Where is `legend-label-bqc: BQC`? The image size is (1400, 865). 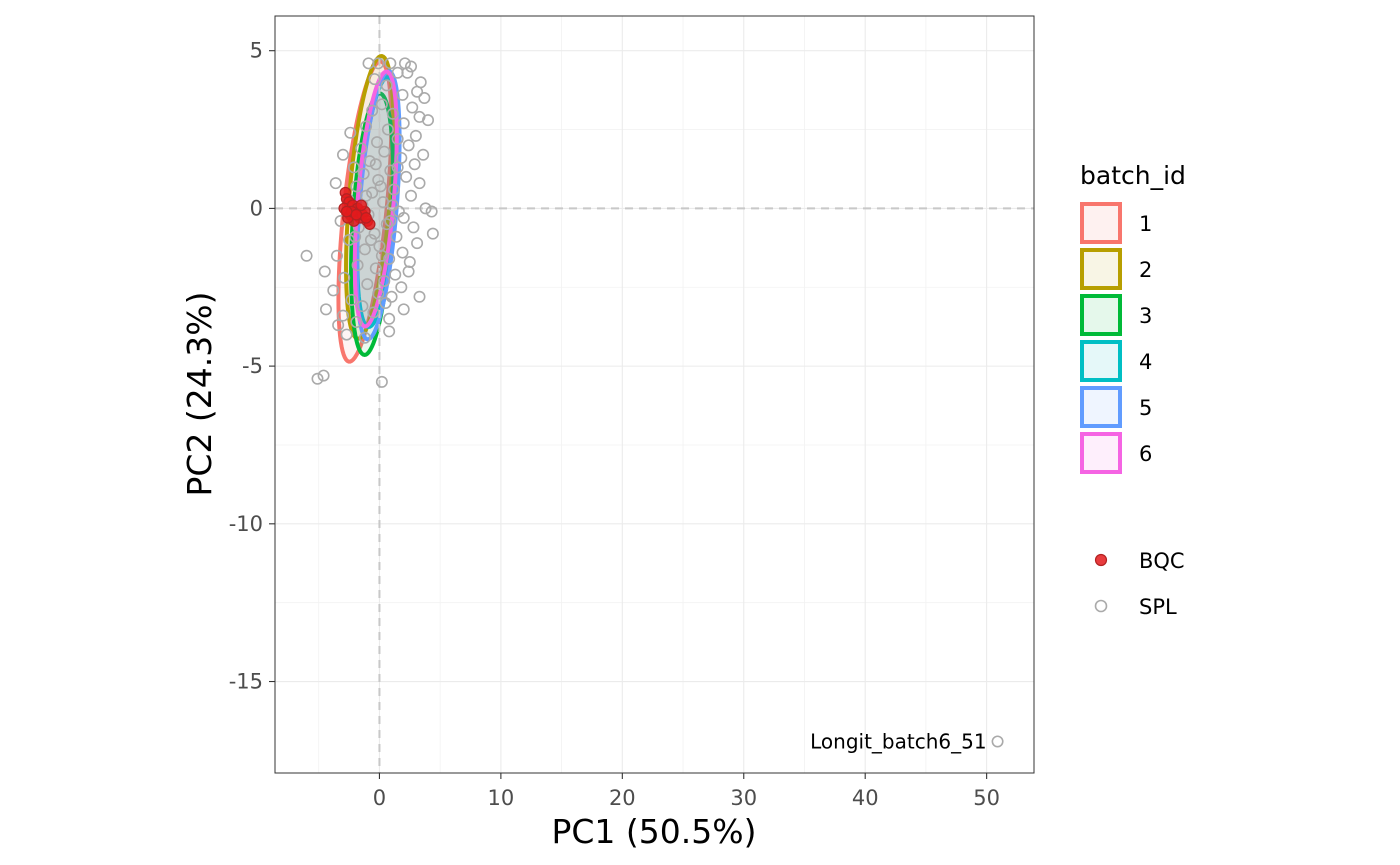
legend-label-bqc: BQC is located at coordinates (1162, 561).